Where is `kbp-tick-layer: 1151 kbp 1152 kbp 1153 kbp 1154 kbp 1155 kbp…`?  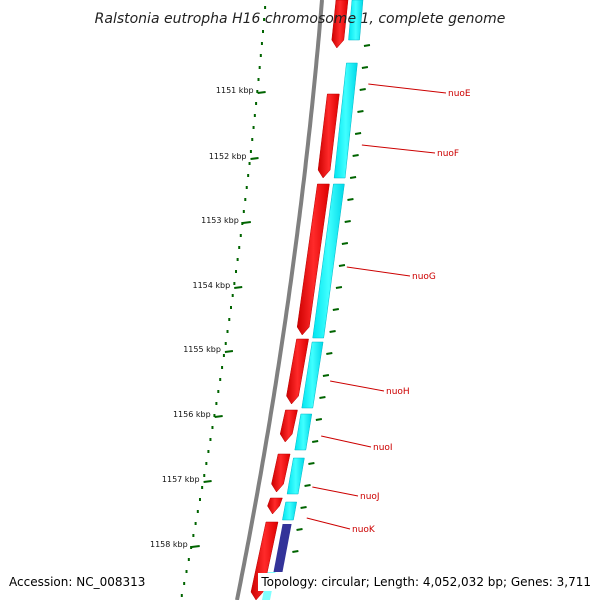
kbp-tick-layer: 1151 kbp 1152 kbp 1153 kbp 1154 kbp 1155 kbp… is located at coordinates (208, 317).